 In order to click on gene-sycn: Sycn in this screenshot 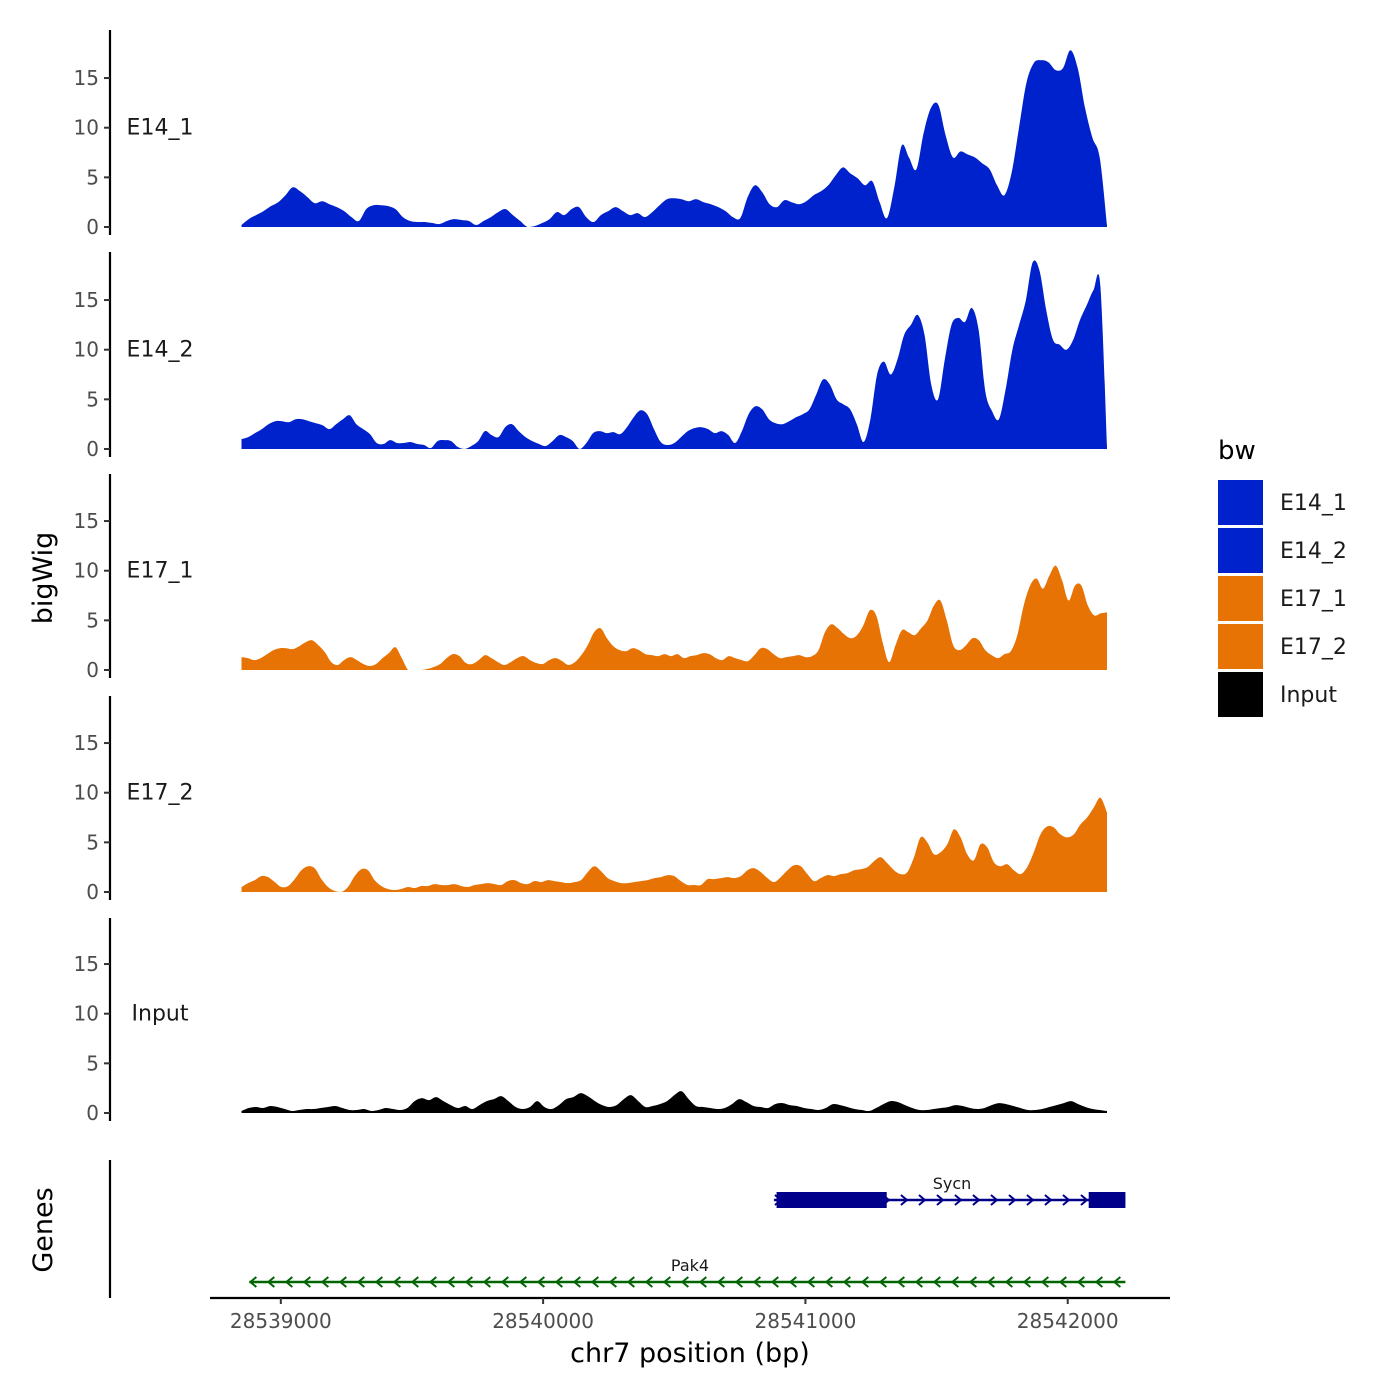, I will do `click(949, 1191)`.